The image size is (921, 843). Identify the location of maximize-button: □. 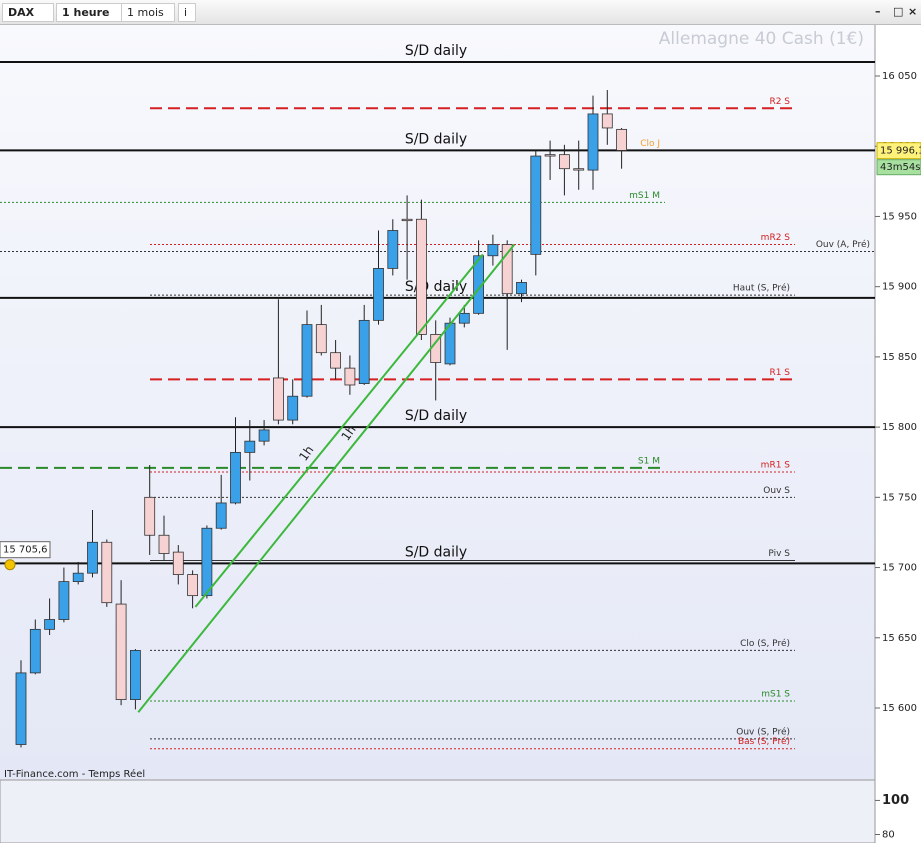
(898, 11).